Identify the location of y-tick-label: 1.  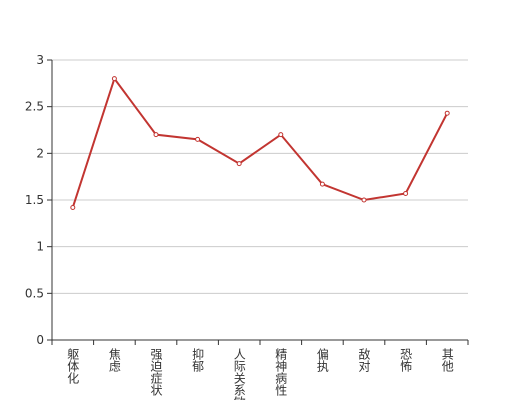
(40, 247).